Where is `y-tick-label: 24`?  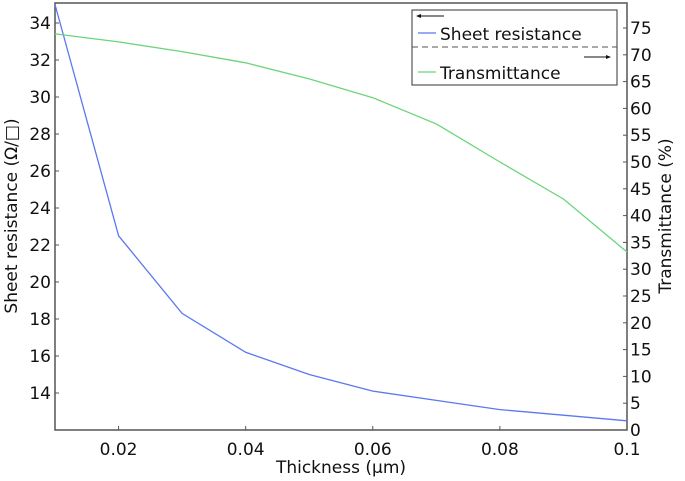 y-tick-label: 24 is located at coordinates (40, 209).